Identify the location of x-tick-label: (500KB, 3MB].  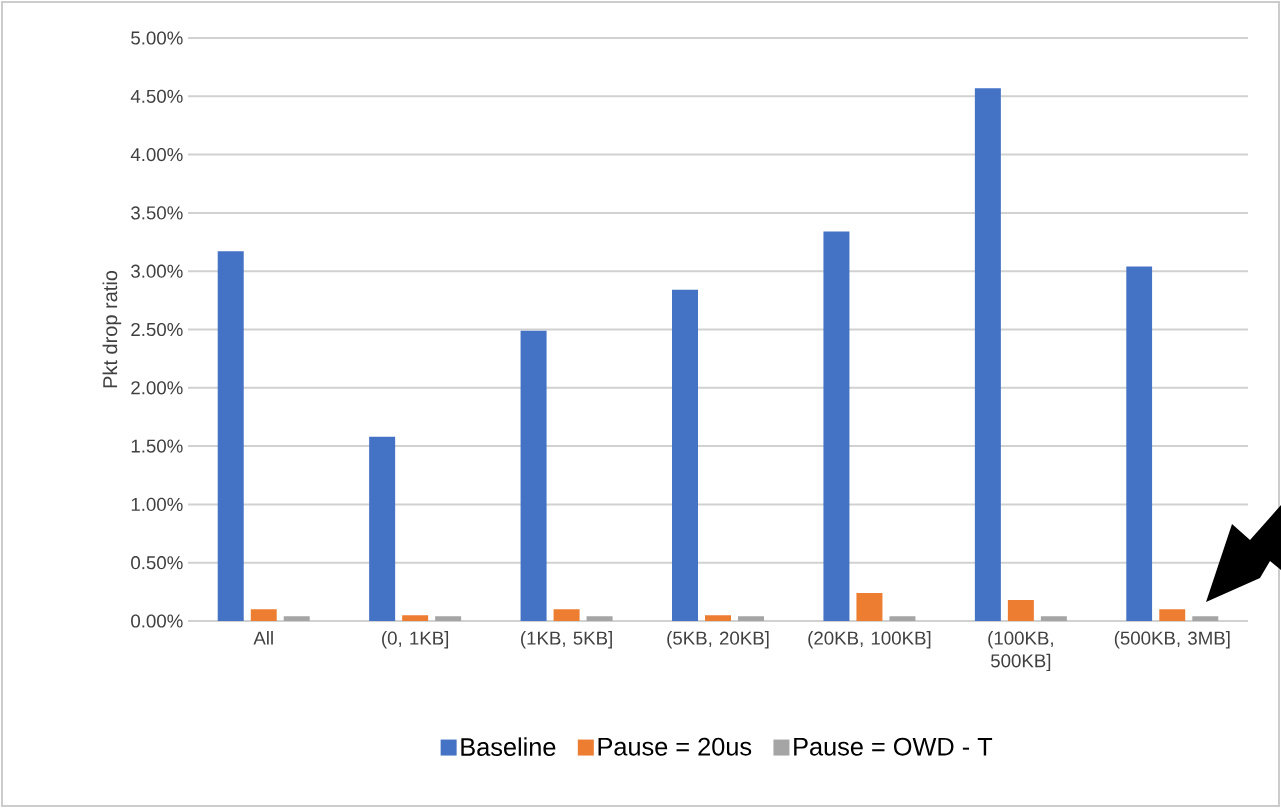
(1172, 640).